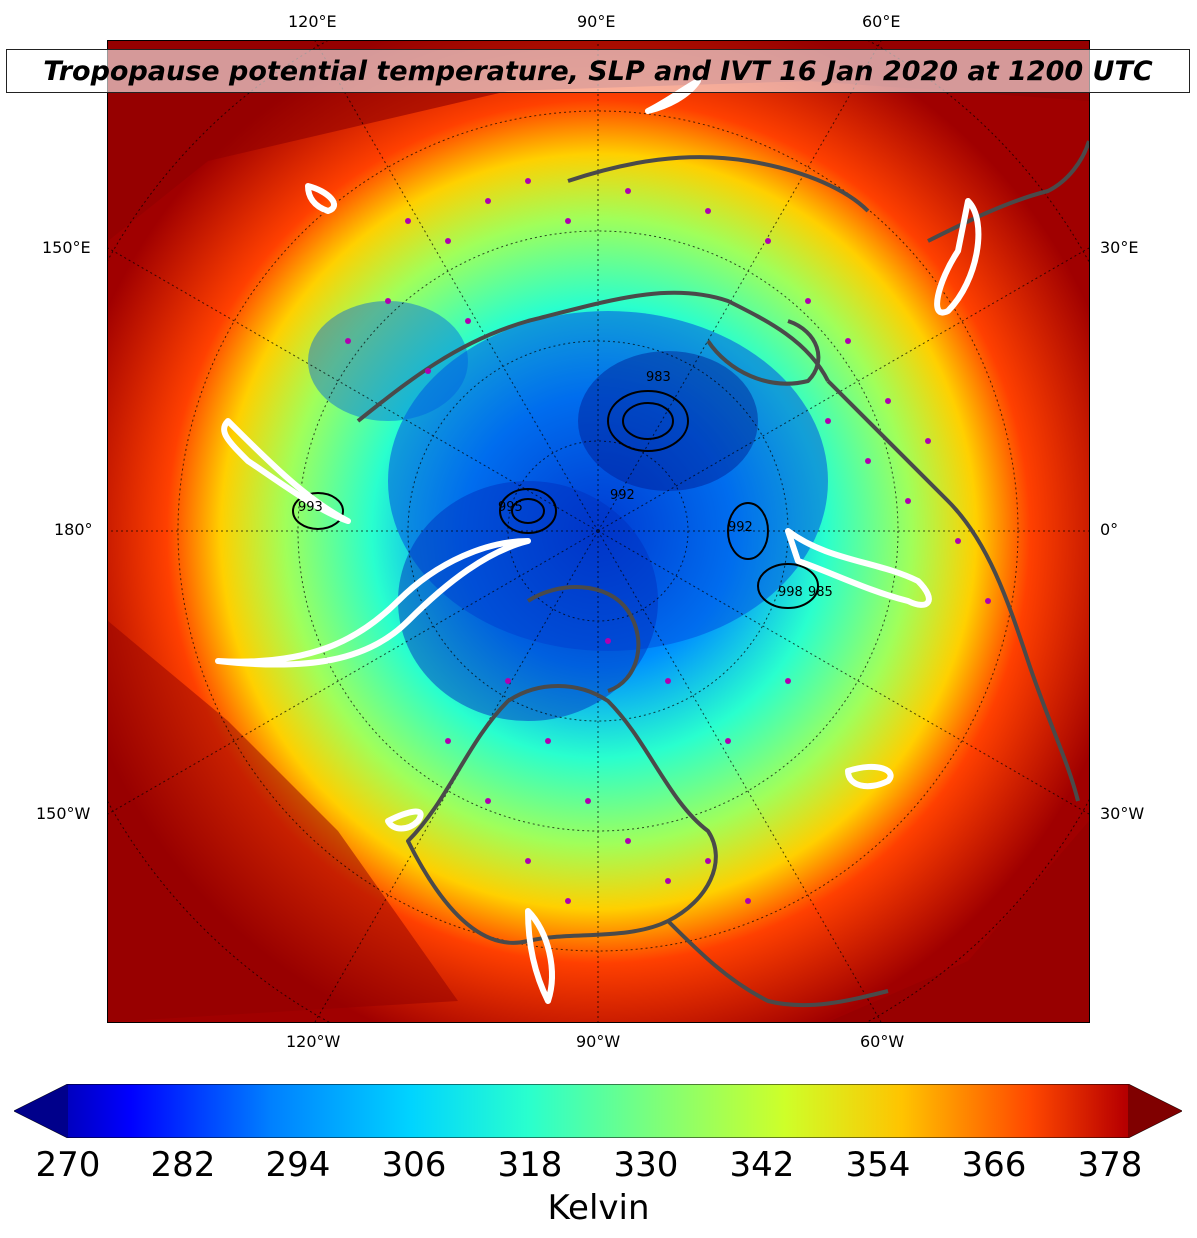 The image size is (1197, 1238). What do you see at coordinates (596, 21) in the screenshot?
I see `lon-label-top: 90°E` at bounding box center [596, 21].